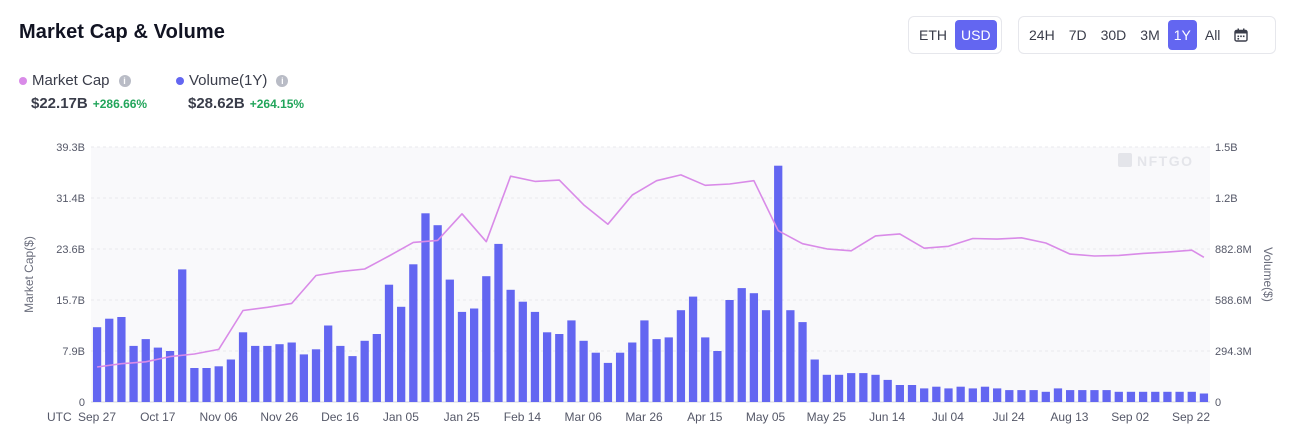 This screenshot has height=444, width=1294. Describe the element at coordinates (1130, 417) in the screenshot. I see `x-tick-label: Sep 02` at that location.